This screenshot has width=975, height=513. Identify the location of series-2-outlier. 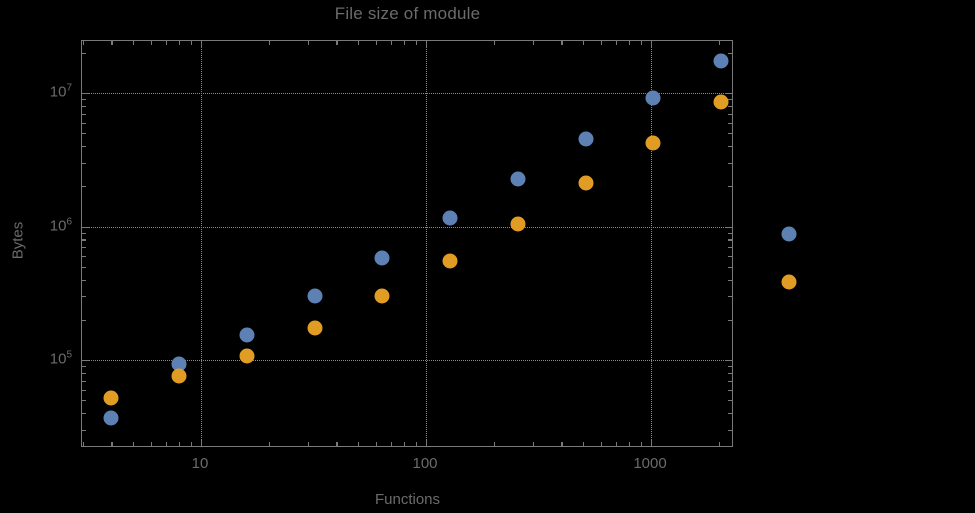
(789, 282).